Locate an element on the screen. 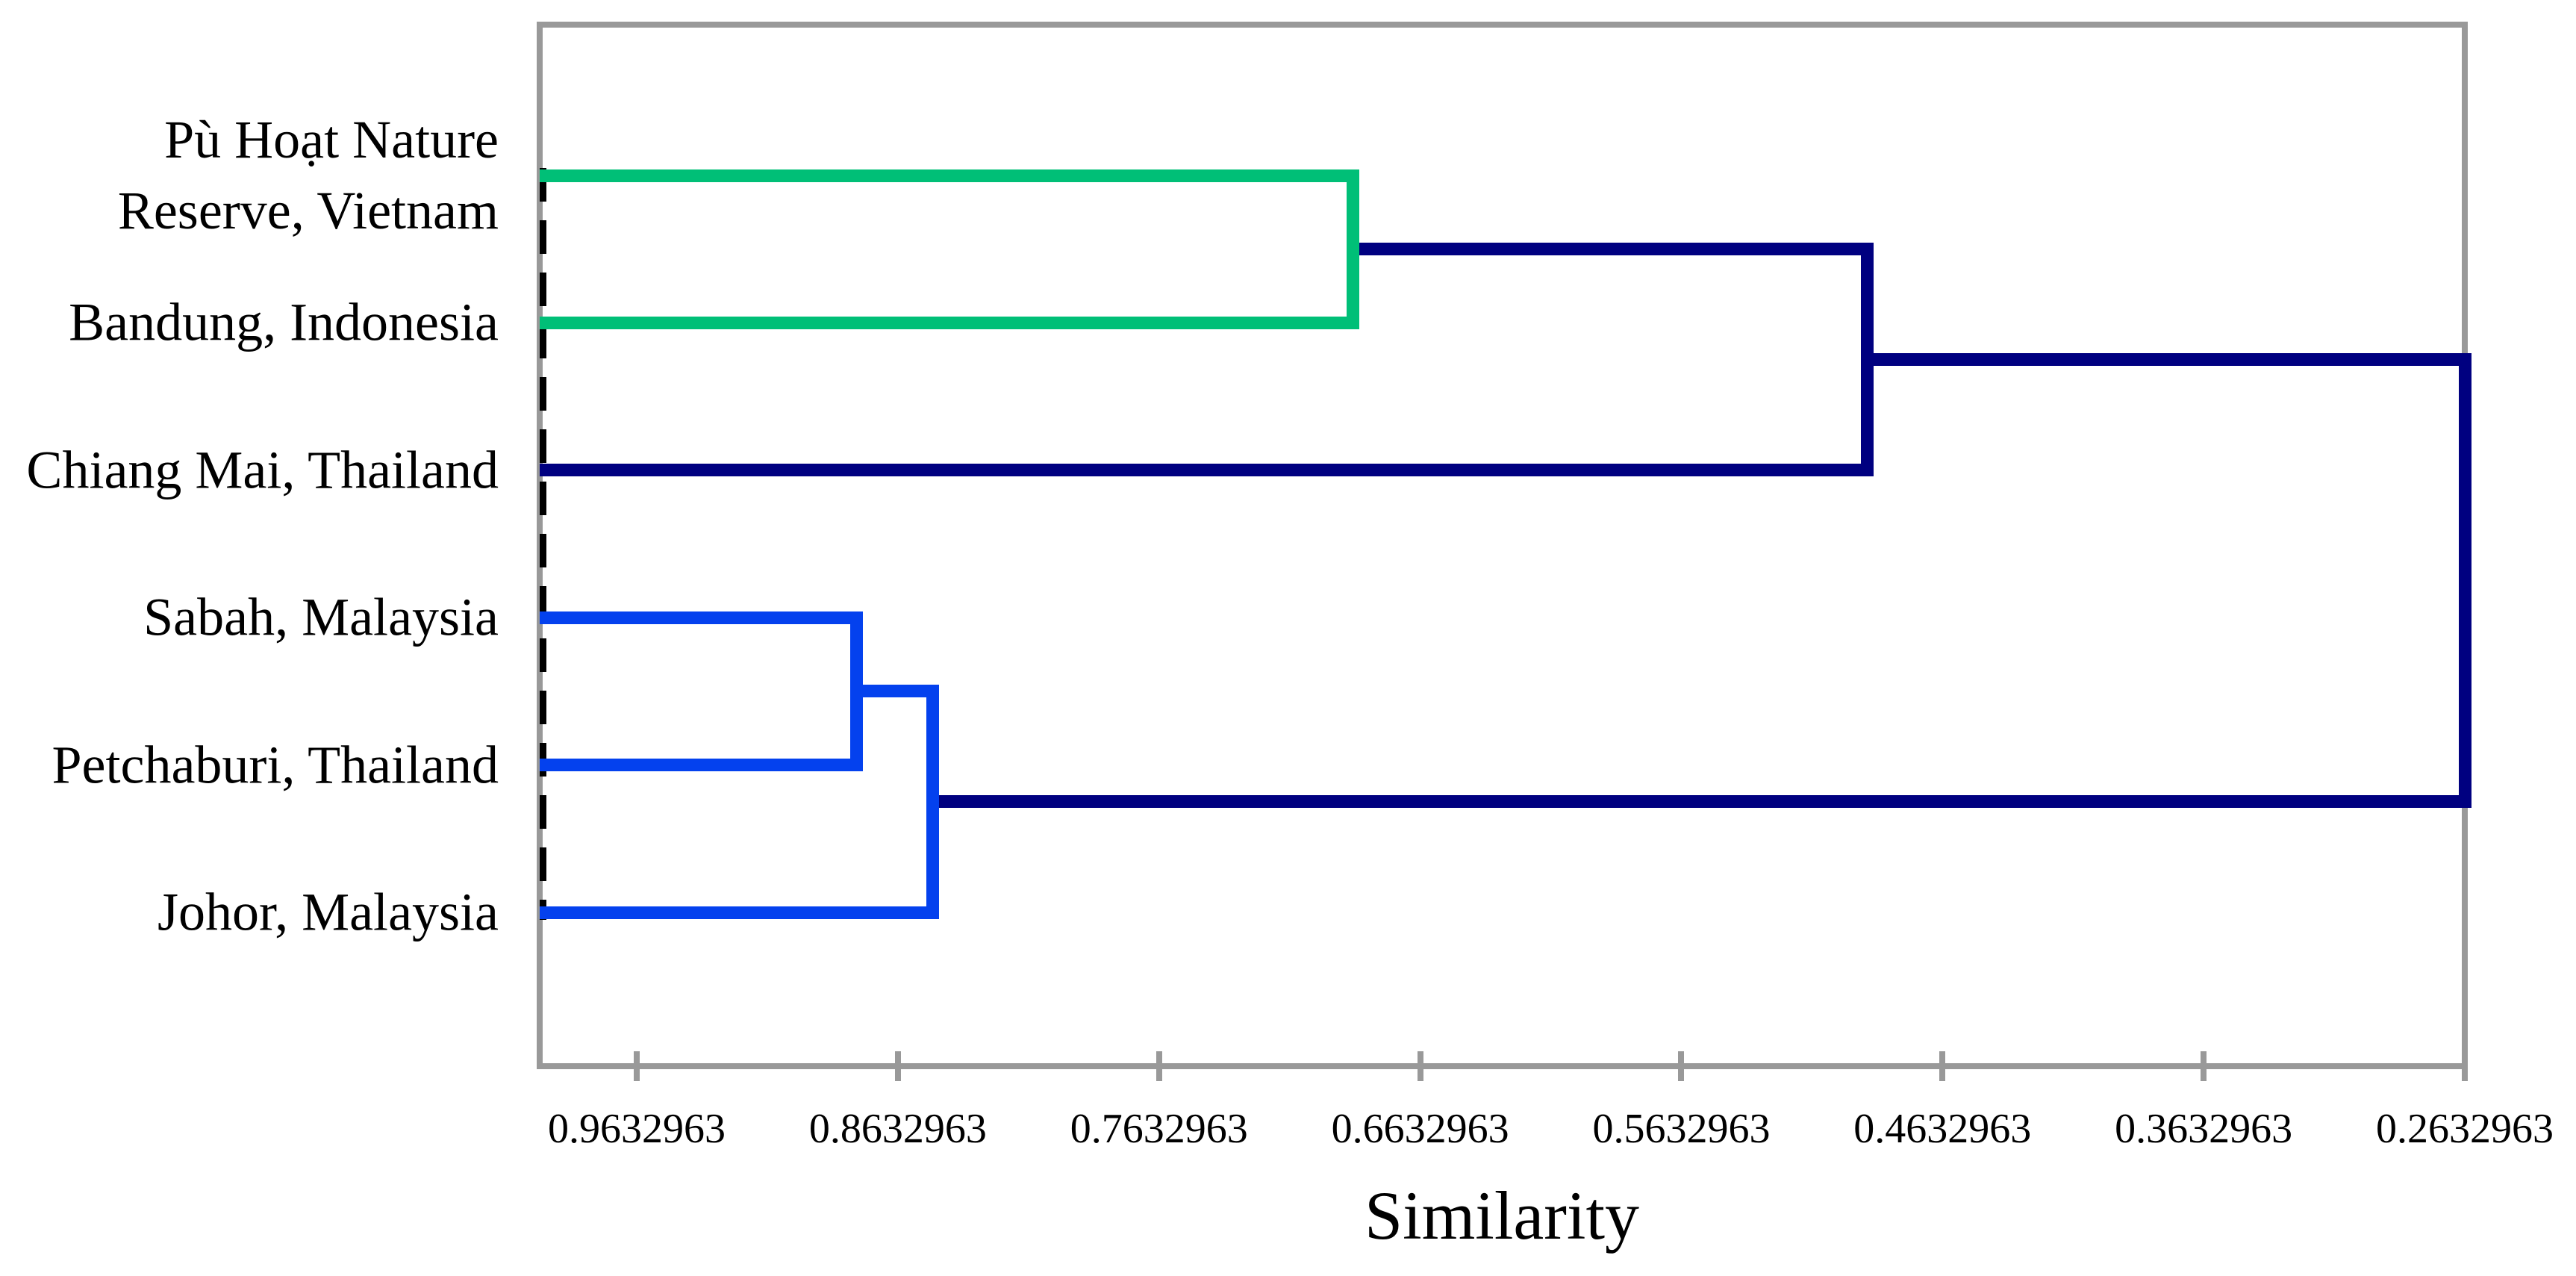 The width and height of the screenshot is (2576, 1276). x-axis-tick-label: 0.6632963 is located at coordinates (1420, 1129).